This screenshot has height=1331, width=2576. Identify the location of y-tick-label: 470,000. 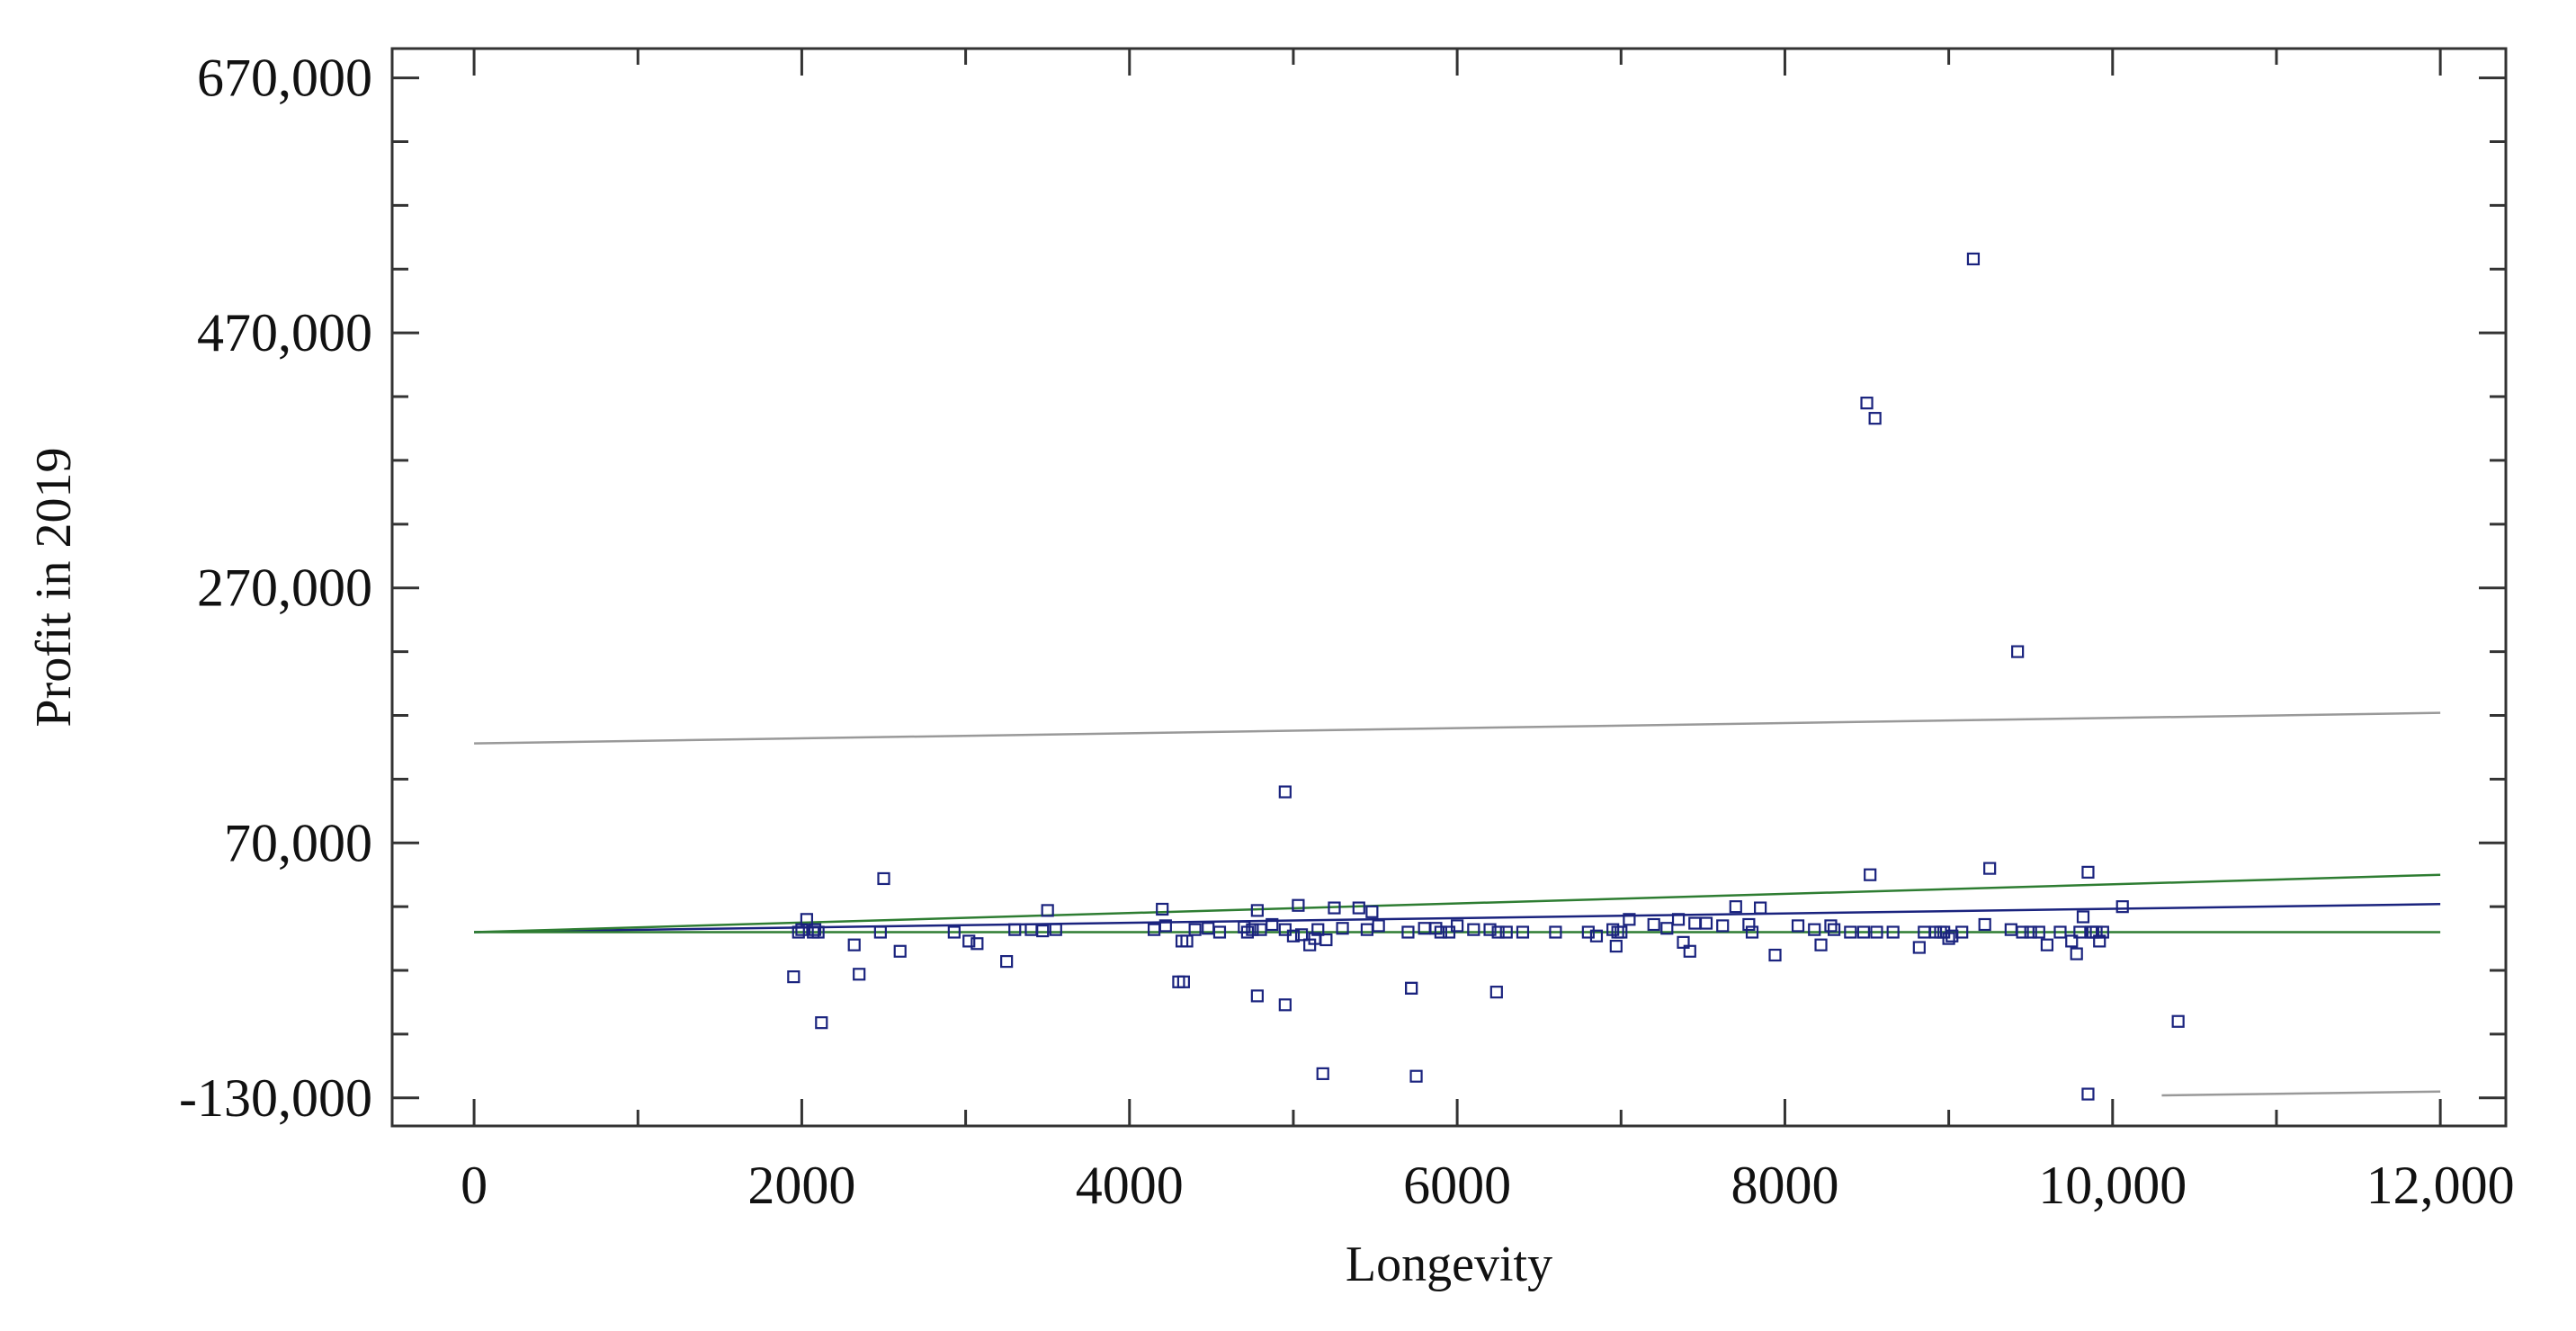
(284, 332).